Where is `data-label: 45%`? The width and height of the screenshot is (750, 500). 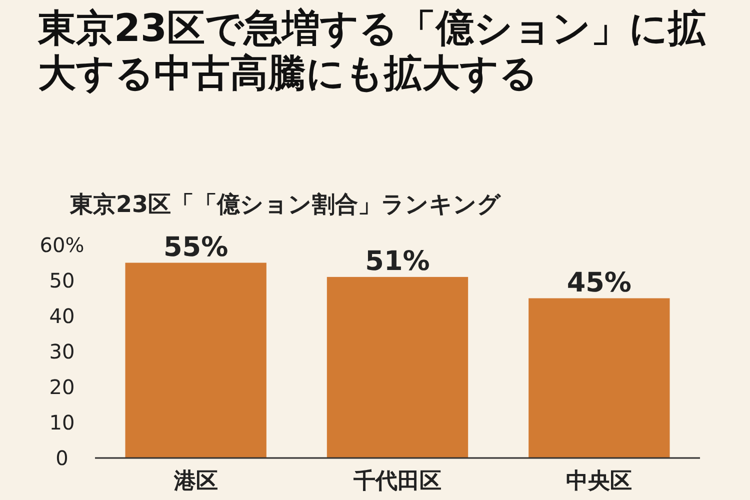 data-label: 45% is located at coordinates (599, 282).